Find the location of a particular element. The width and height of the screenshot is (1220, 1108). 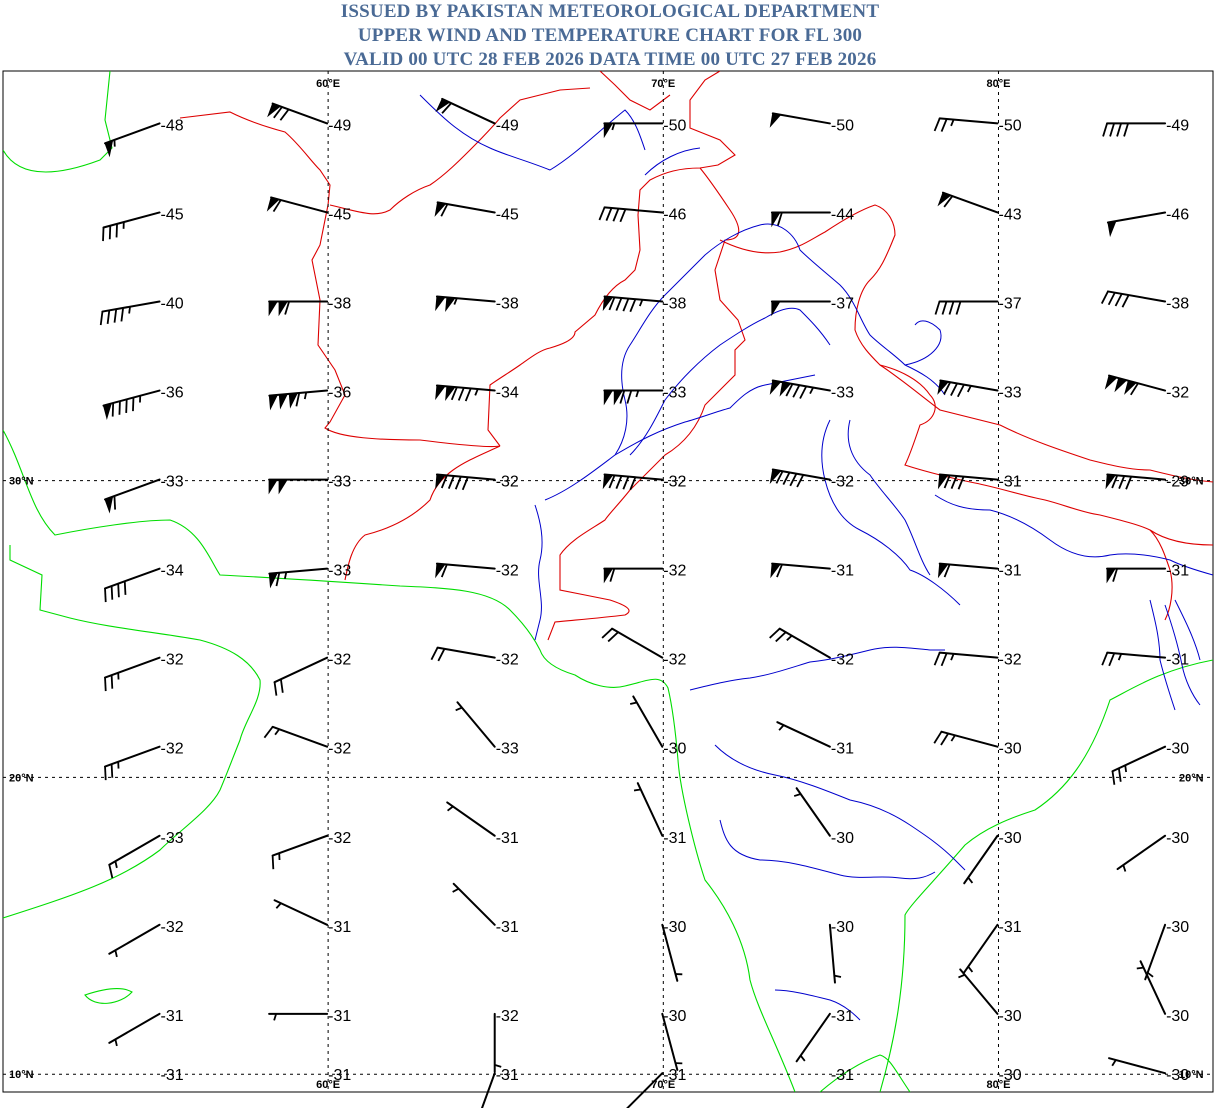

temperature-label: -36 is located at coordinates (339, 393).